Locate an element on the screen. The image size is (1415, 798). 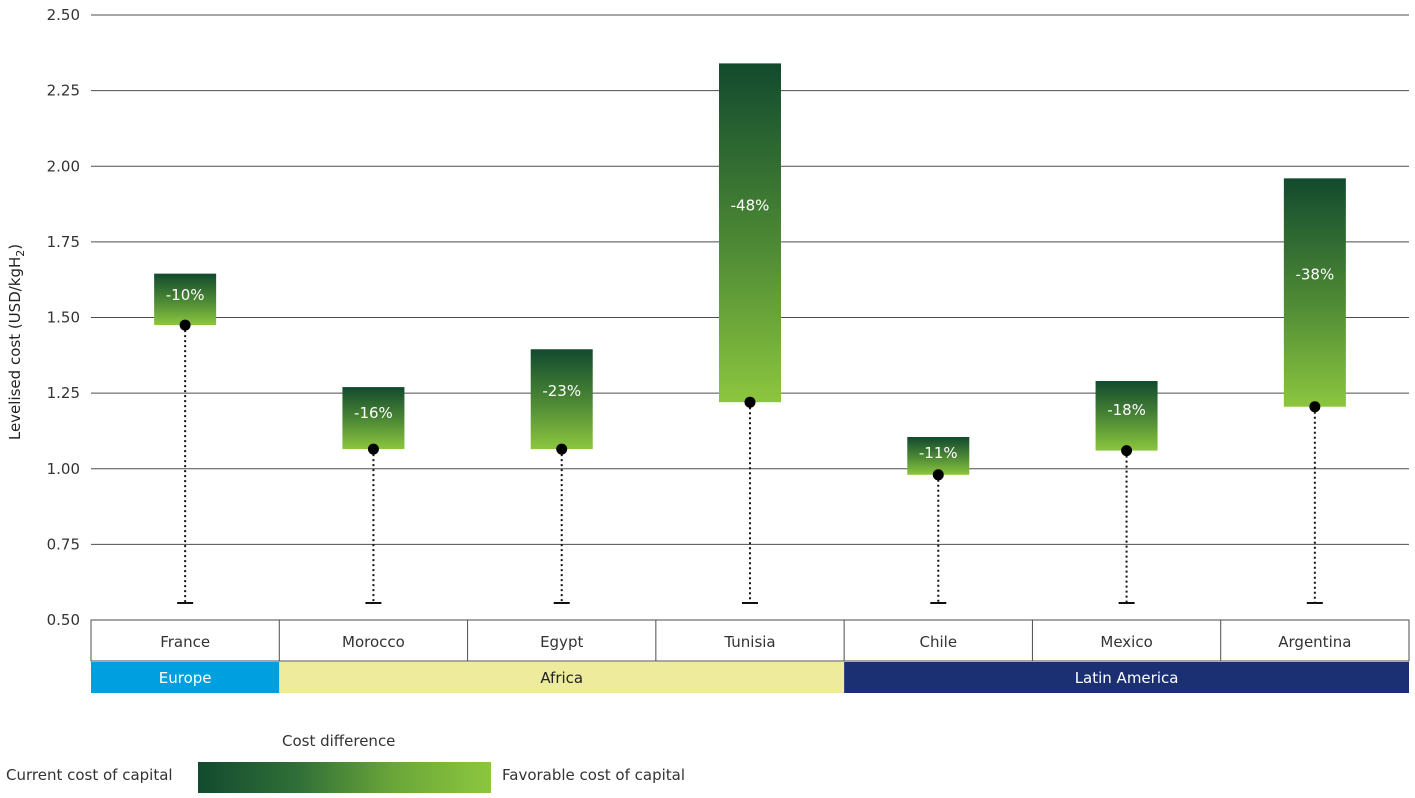
y-tick-label: 2.25 is located at coordinates (63, 91).